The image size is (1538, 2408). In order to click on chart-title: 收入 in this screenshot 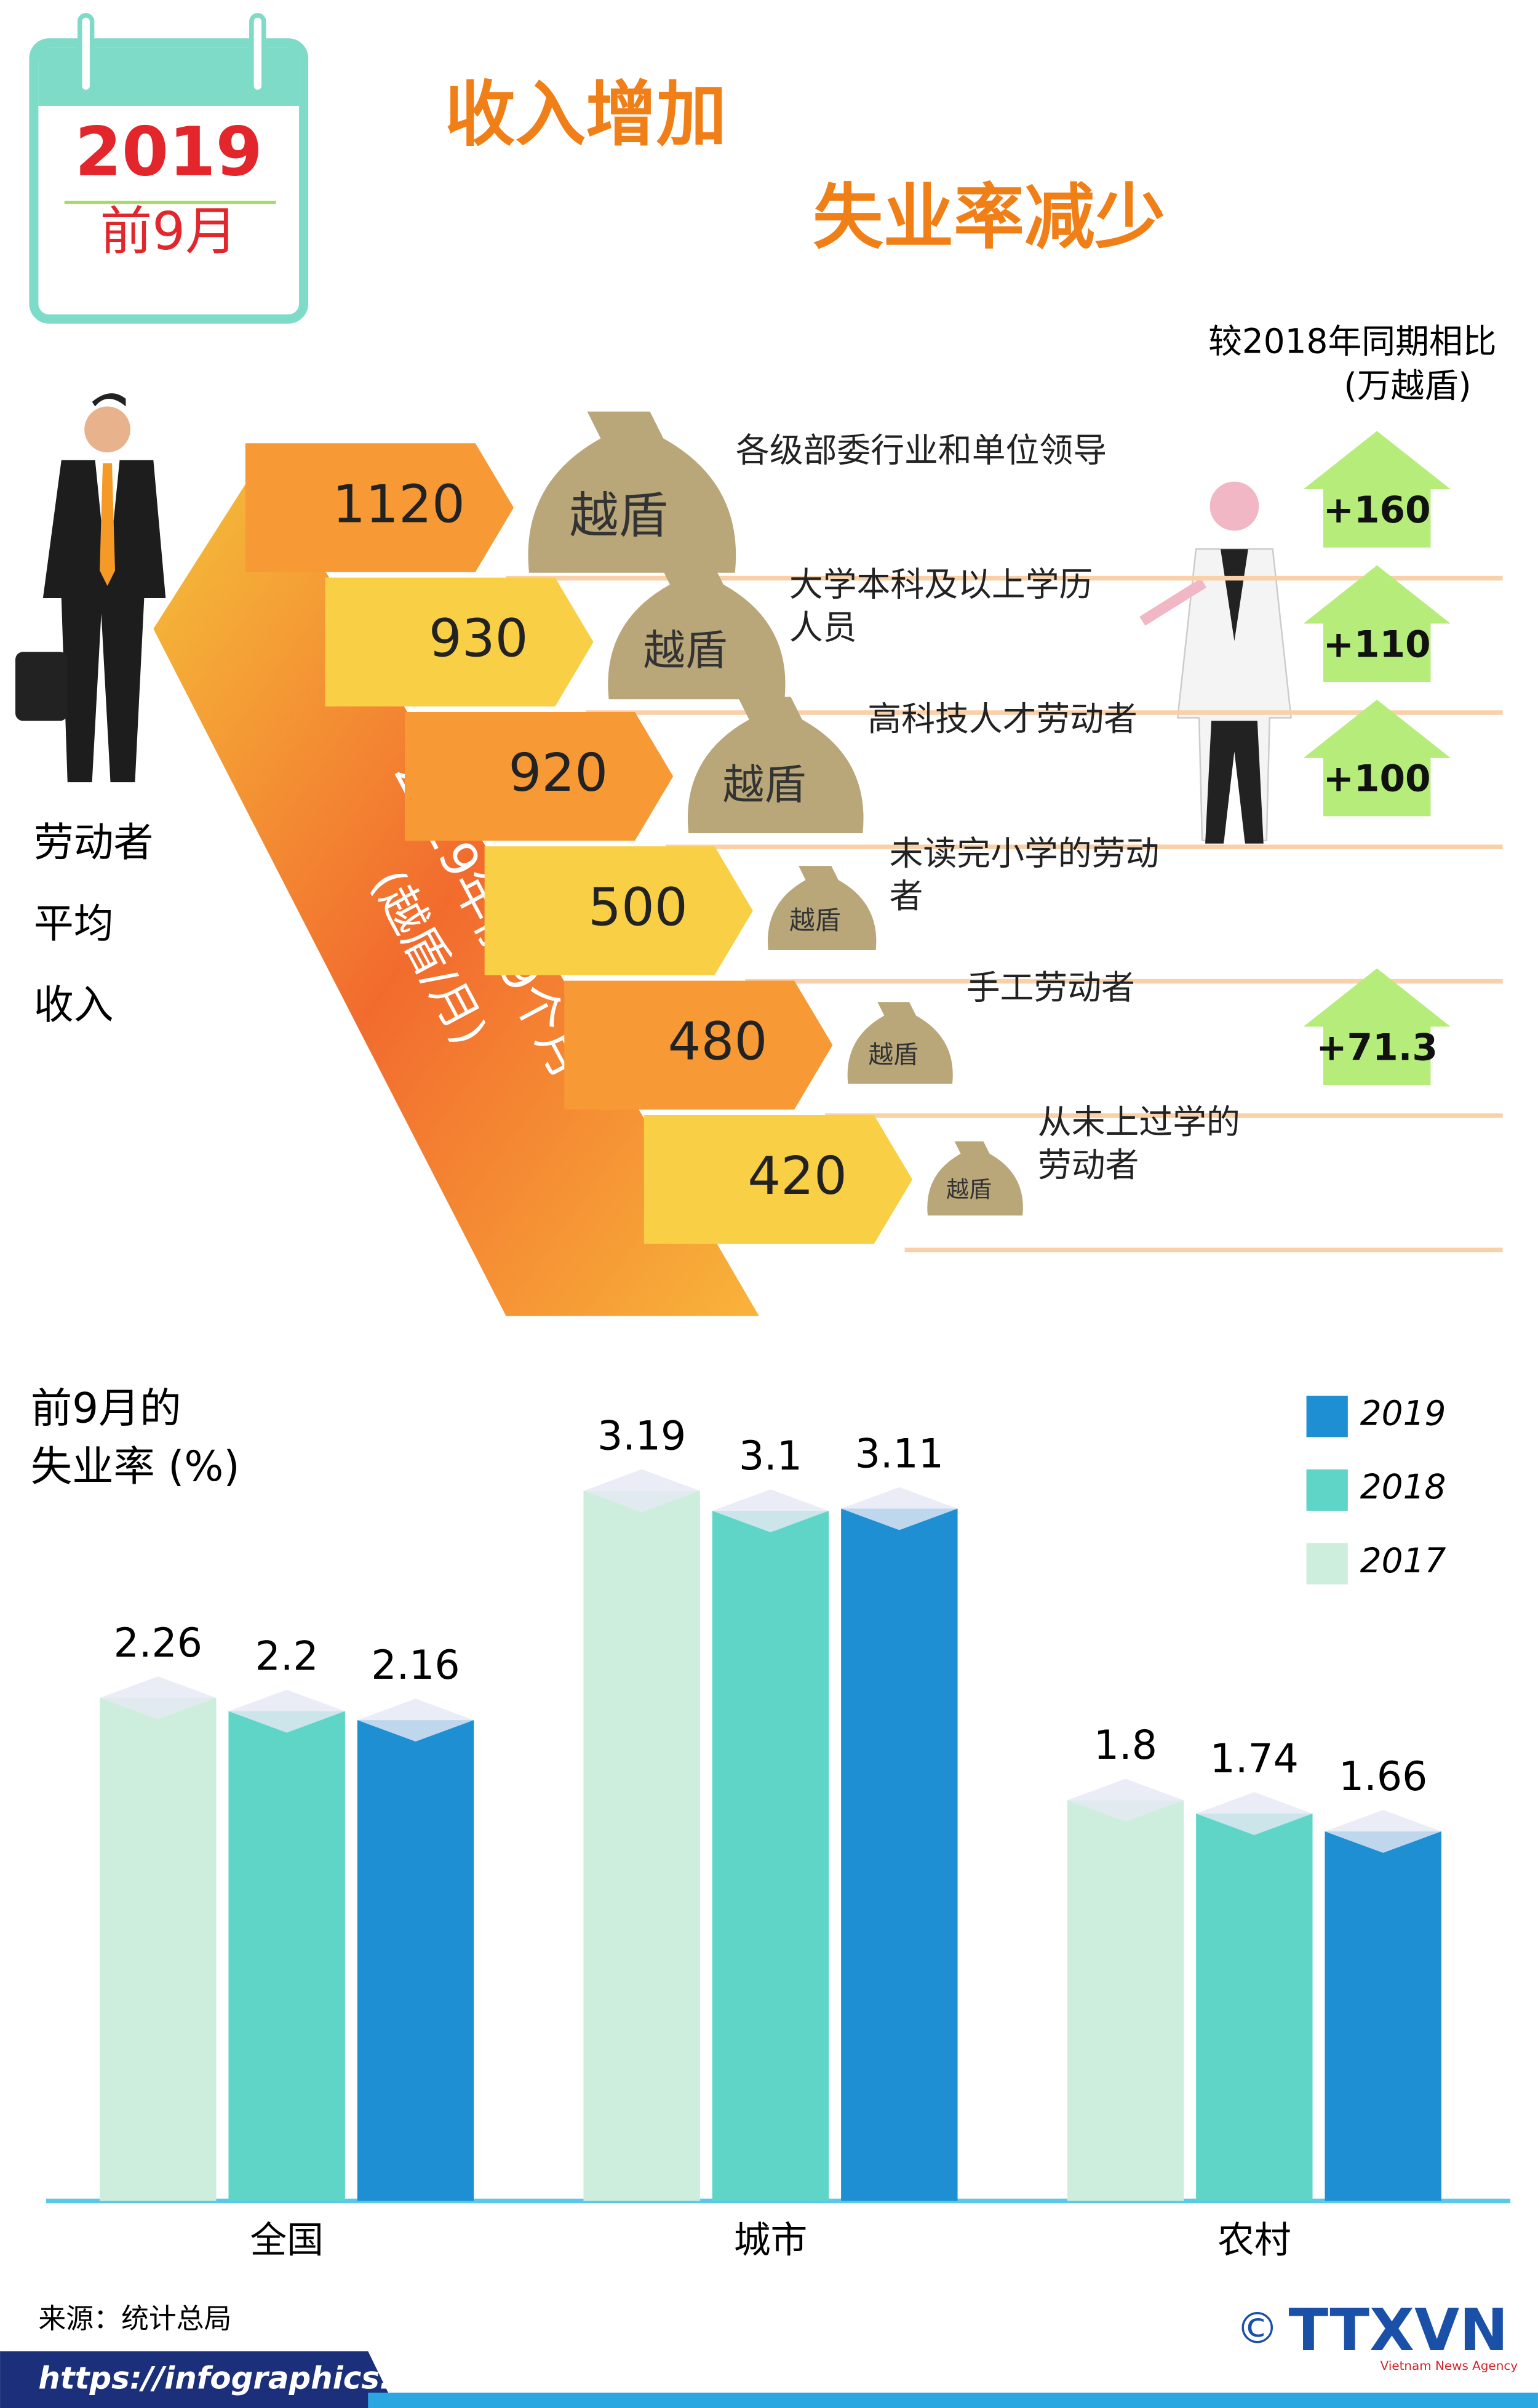, I will do `click(74, 1005)`.